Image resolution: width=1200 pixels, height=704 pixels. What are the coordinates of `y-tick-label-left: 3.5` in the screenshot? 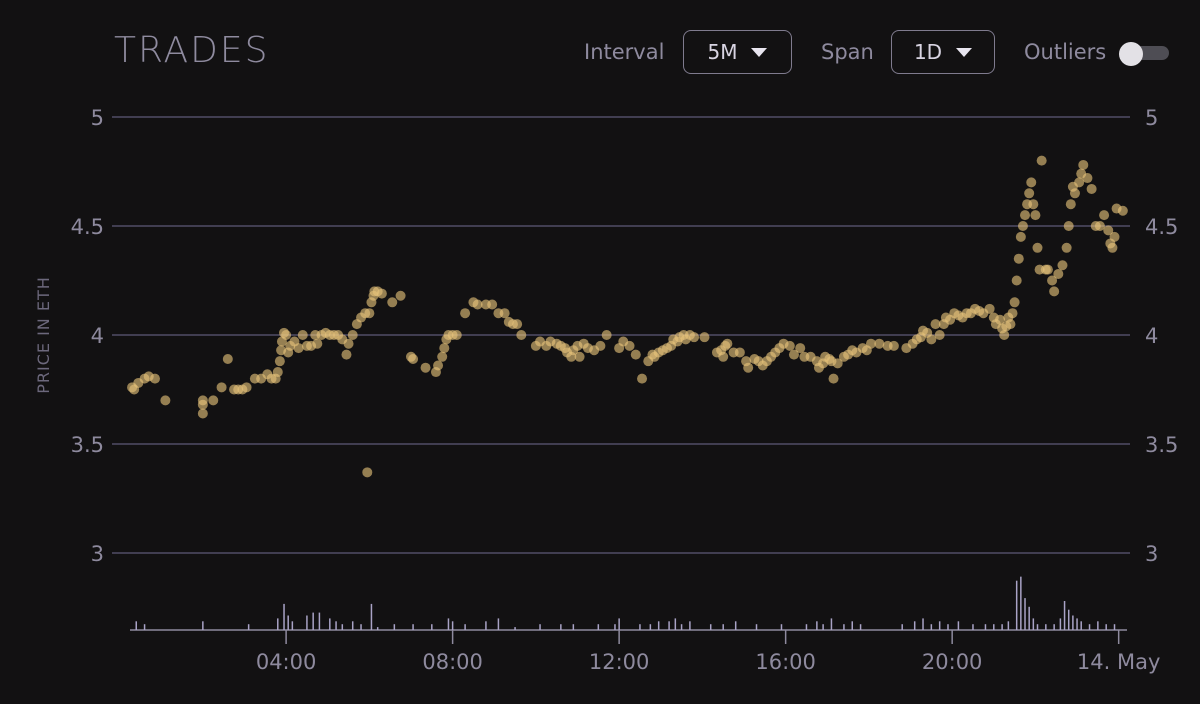 It's located at (87, 445).